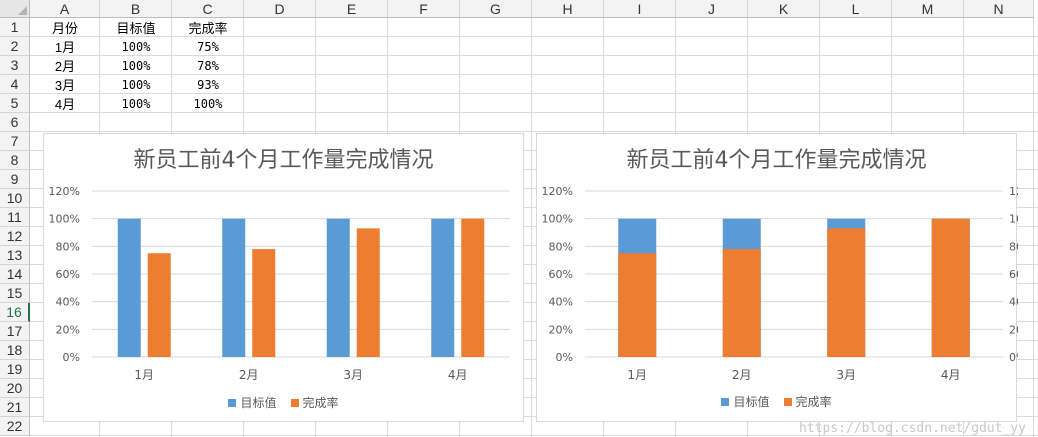 This screenshot has height=437, width=1038. What do you see at coordinates (64, 28) in the screenshot?
I see `header-cell: 月份` at bounding box center [64, 28].